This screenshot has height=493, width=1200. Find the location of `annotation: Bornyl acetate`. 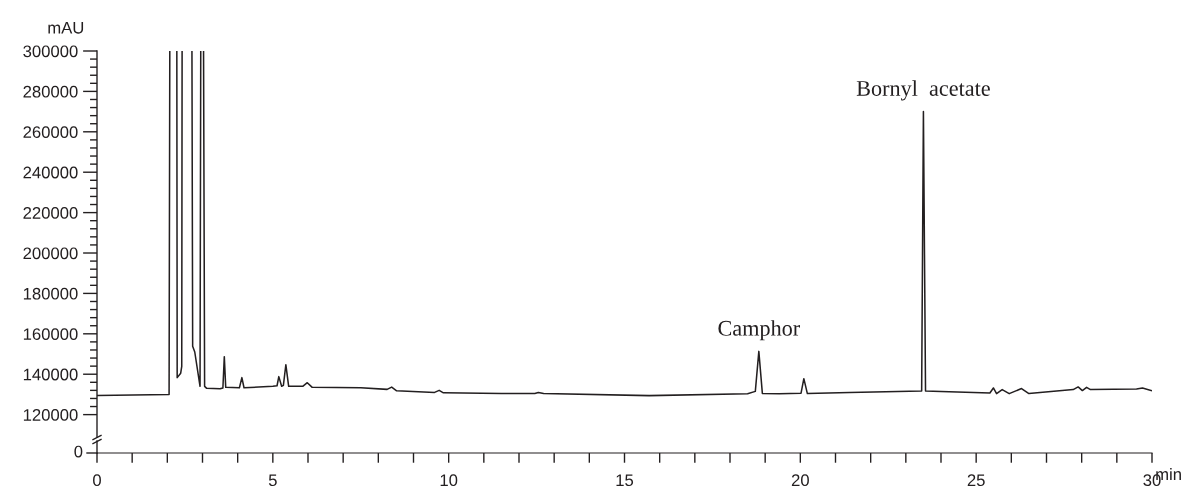

annotation: Bornyl acetate is located at coordinates (923, 90).